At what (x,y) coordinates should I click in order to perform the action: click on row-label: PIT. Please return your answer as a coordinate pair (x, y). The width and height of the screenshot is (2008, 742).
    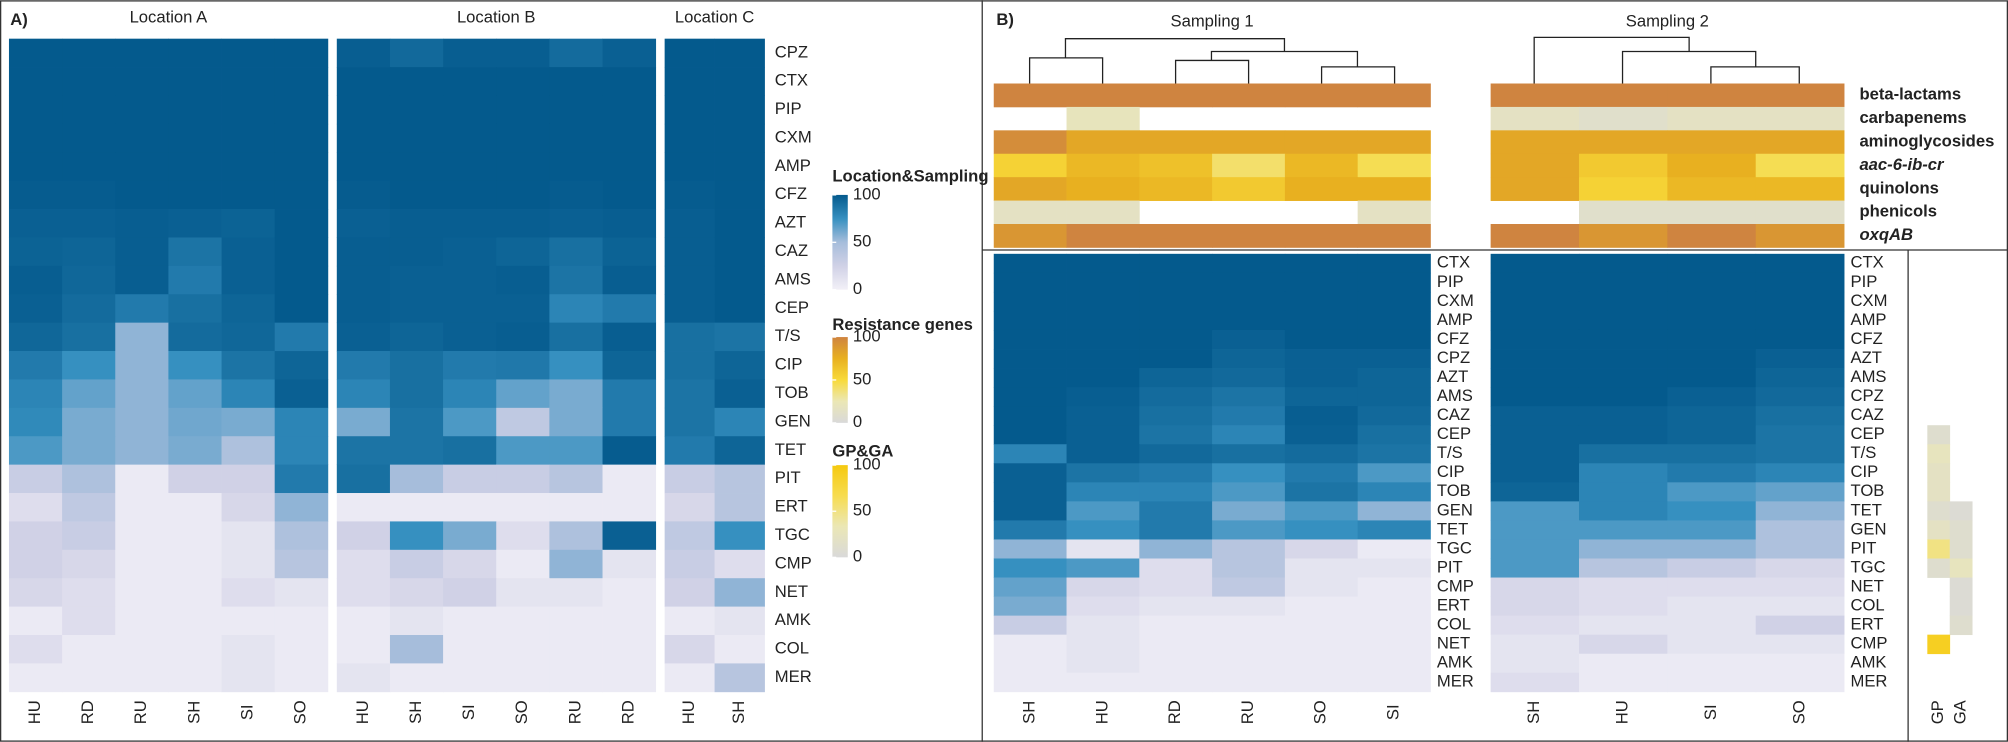
    Looking at the image, I should click on (1450, 566).